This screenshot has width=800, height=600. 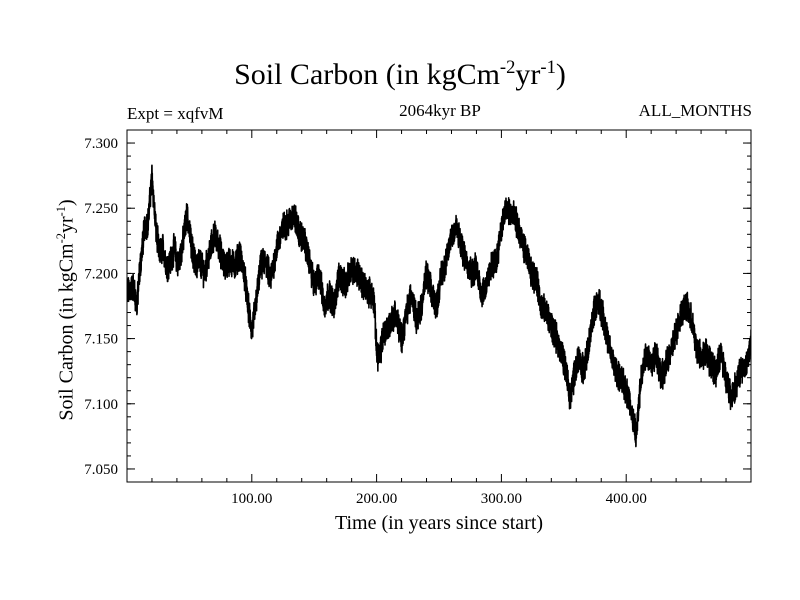 What do you see at coordinates (440, 110) in the screenshot?
I see `chart-subtitle: 2064kyr BP` at bounding box center [440, 110].